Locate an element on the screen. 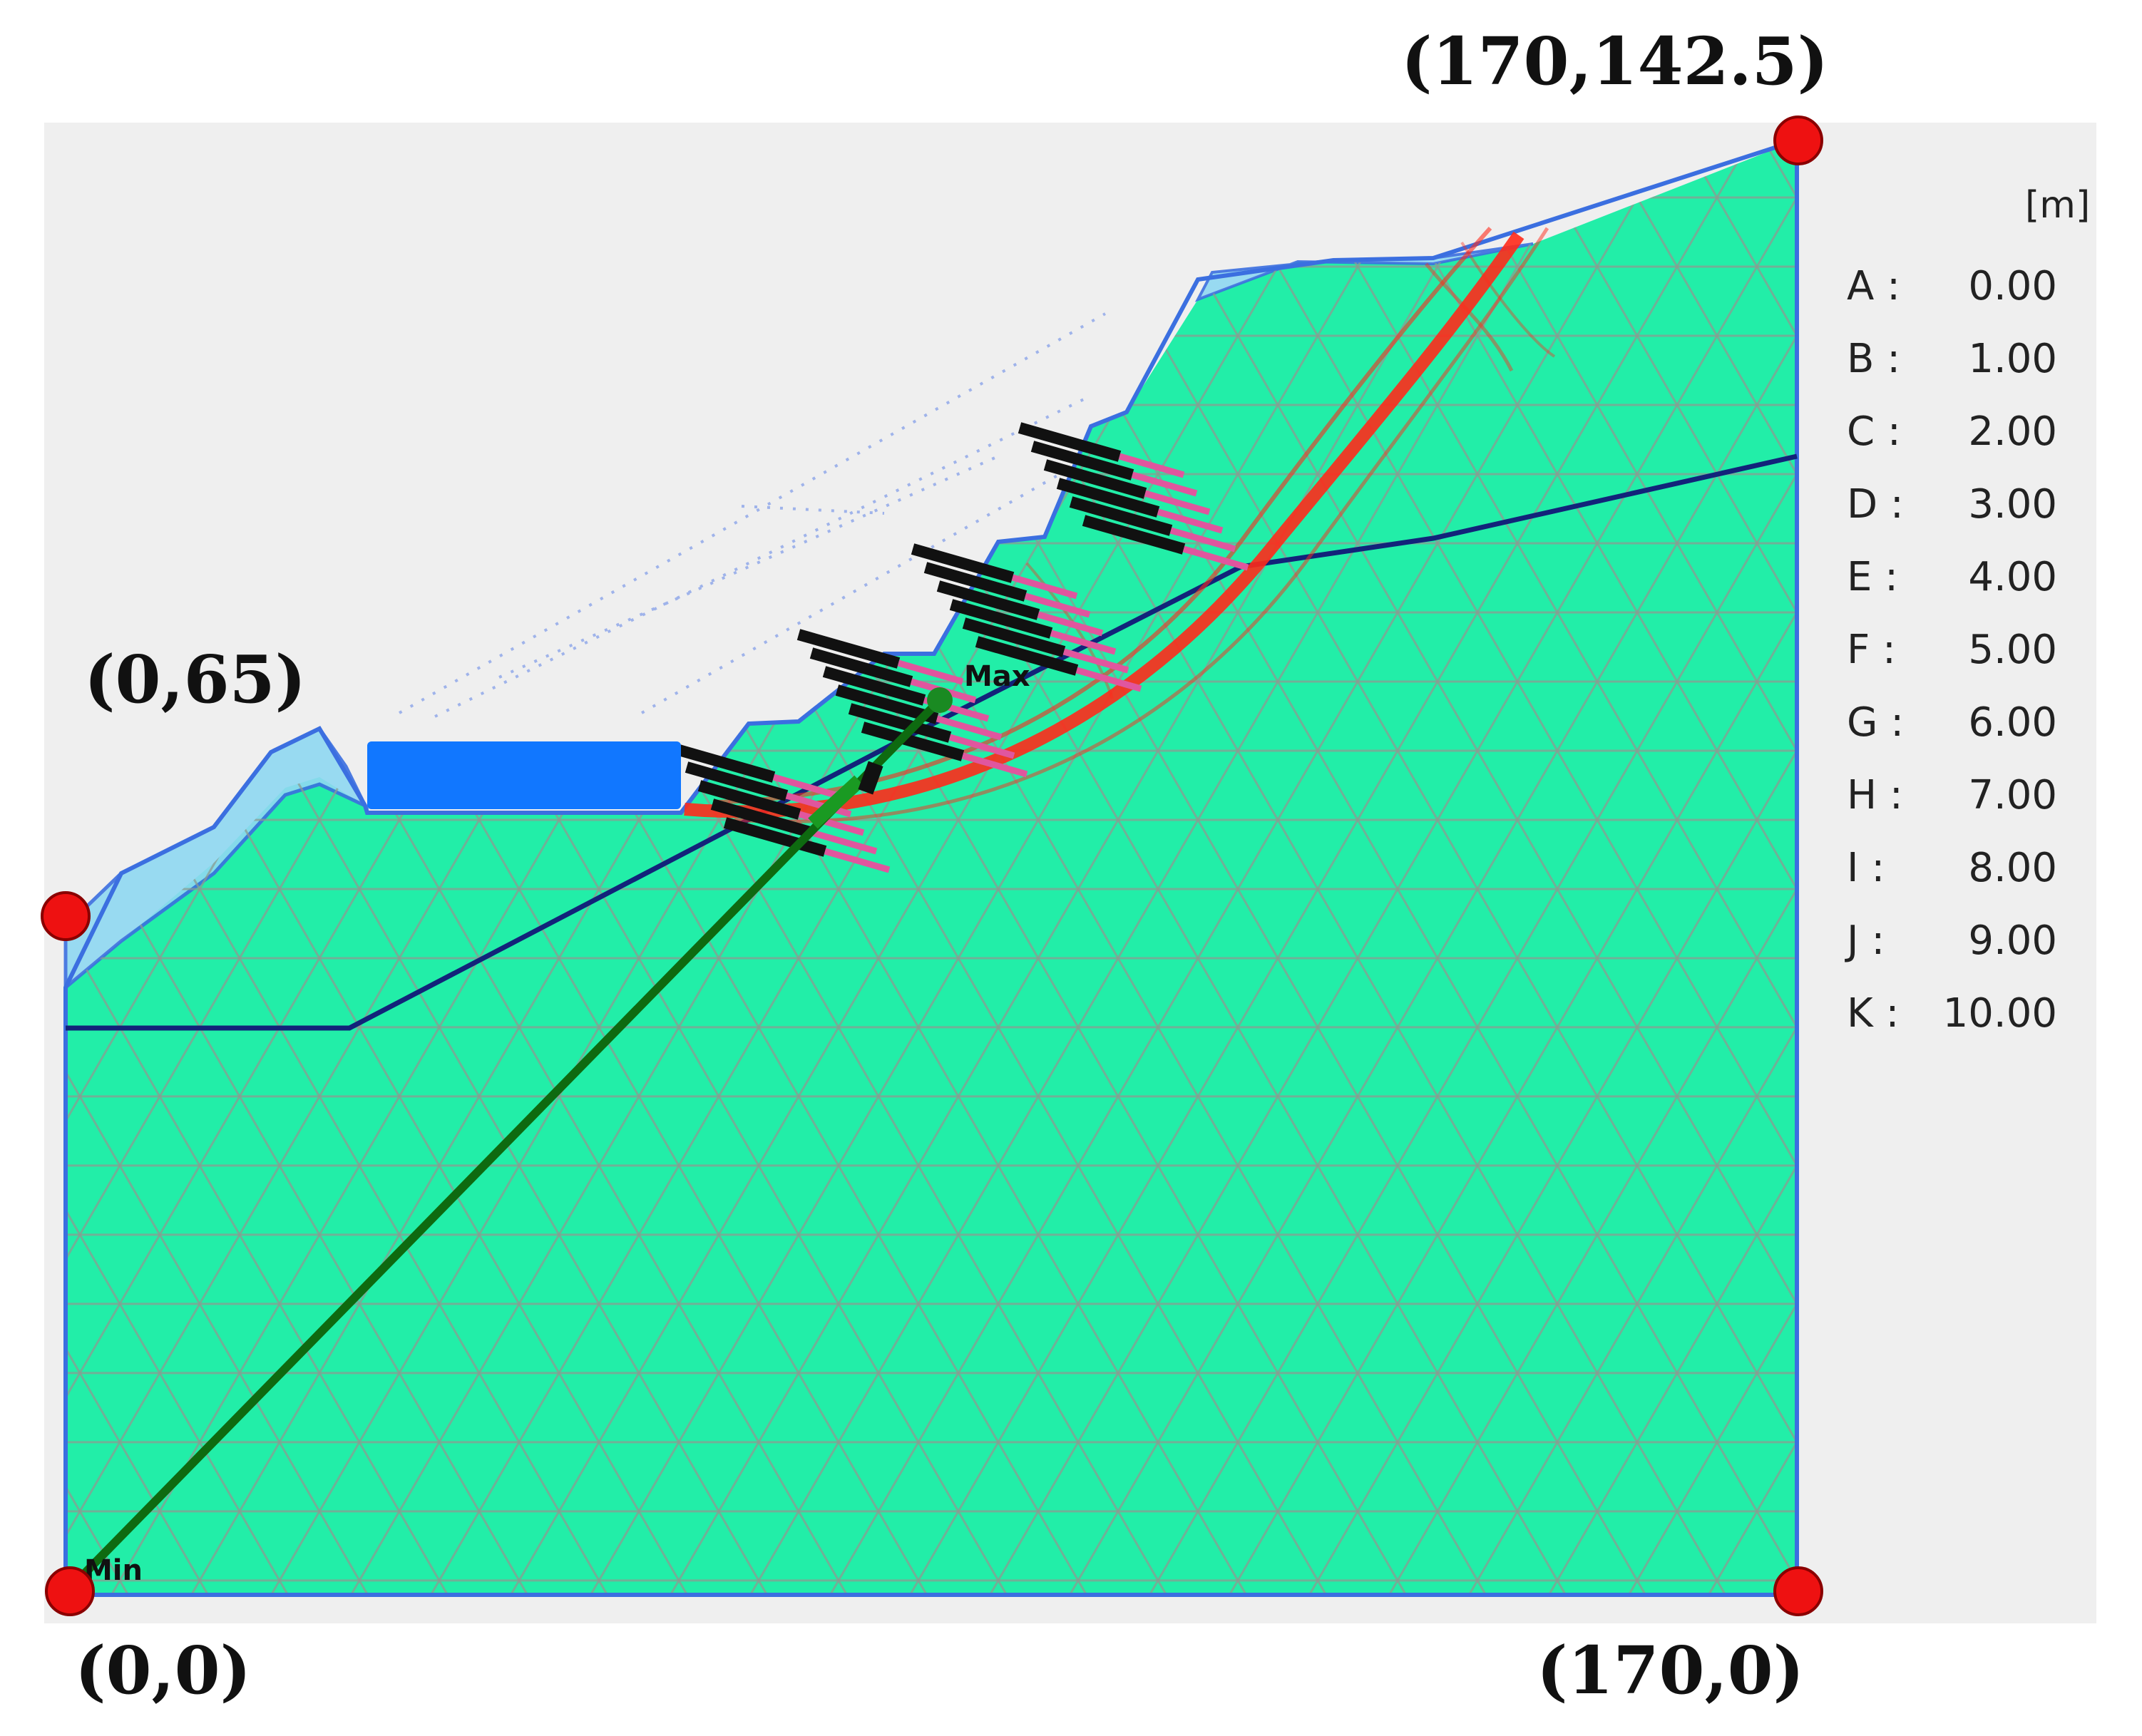 Image resolution: width=2142 pixels, height=1736 pixels. corner-point-left is located at coordinates (66, 916).